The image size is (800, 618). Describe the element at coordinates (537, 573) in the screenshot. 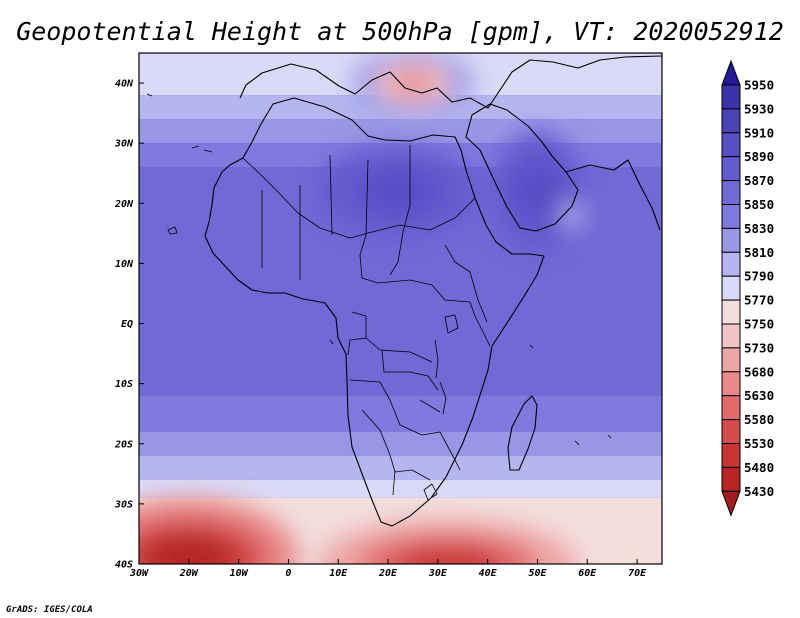

I see `x-tick-label: 50E` at that location.